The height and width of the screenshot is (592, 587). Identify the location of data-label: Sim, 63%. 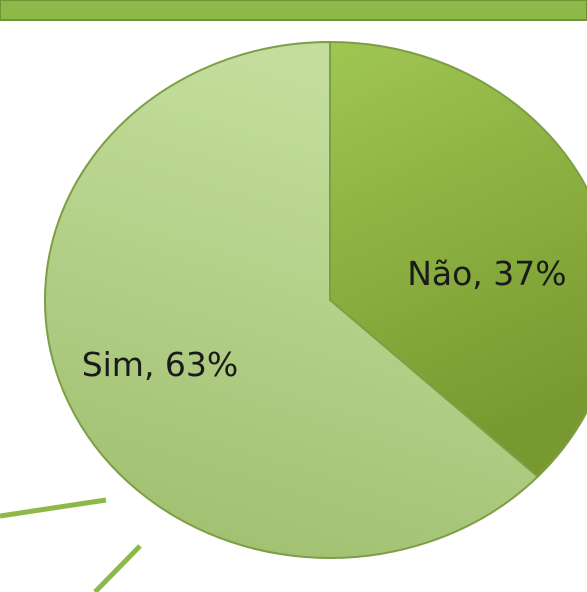
(160, 364).